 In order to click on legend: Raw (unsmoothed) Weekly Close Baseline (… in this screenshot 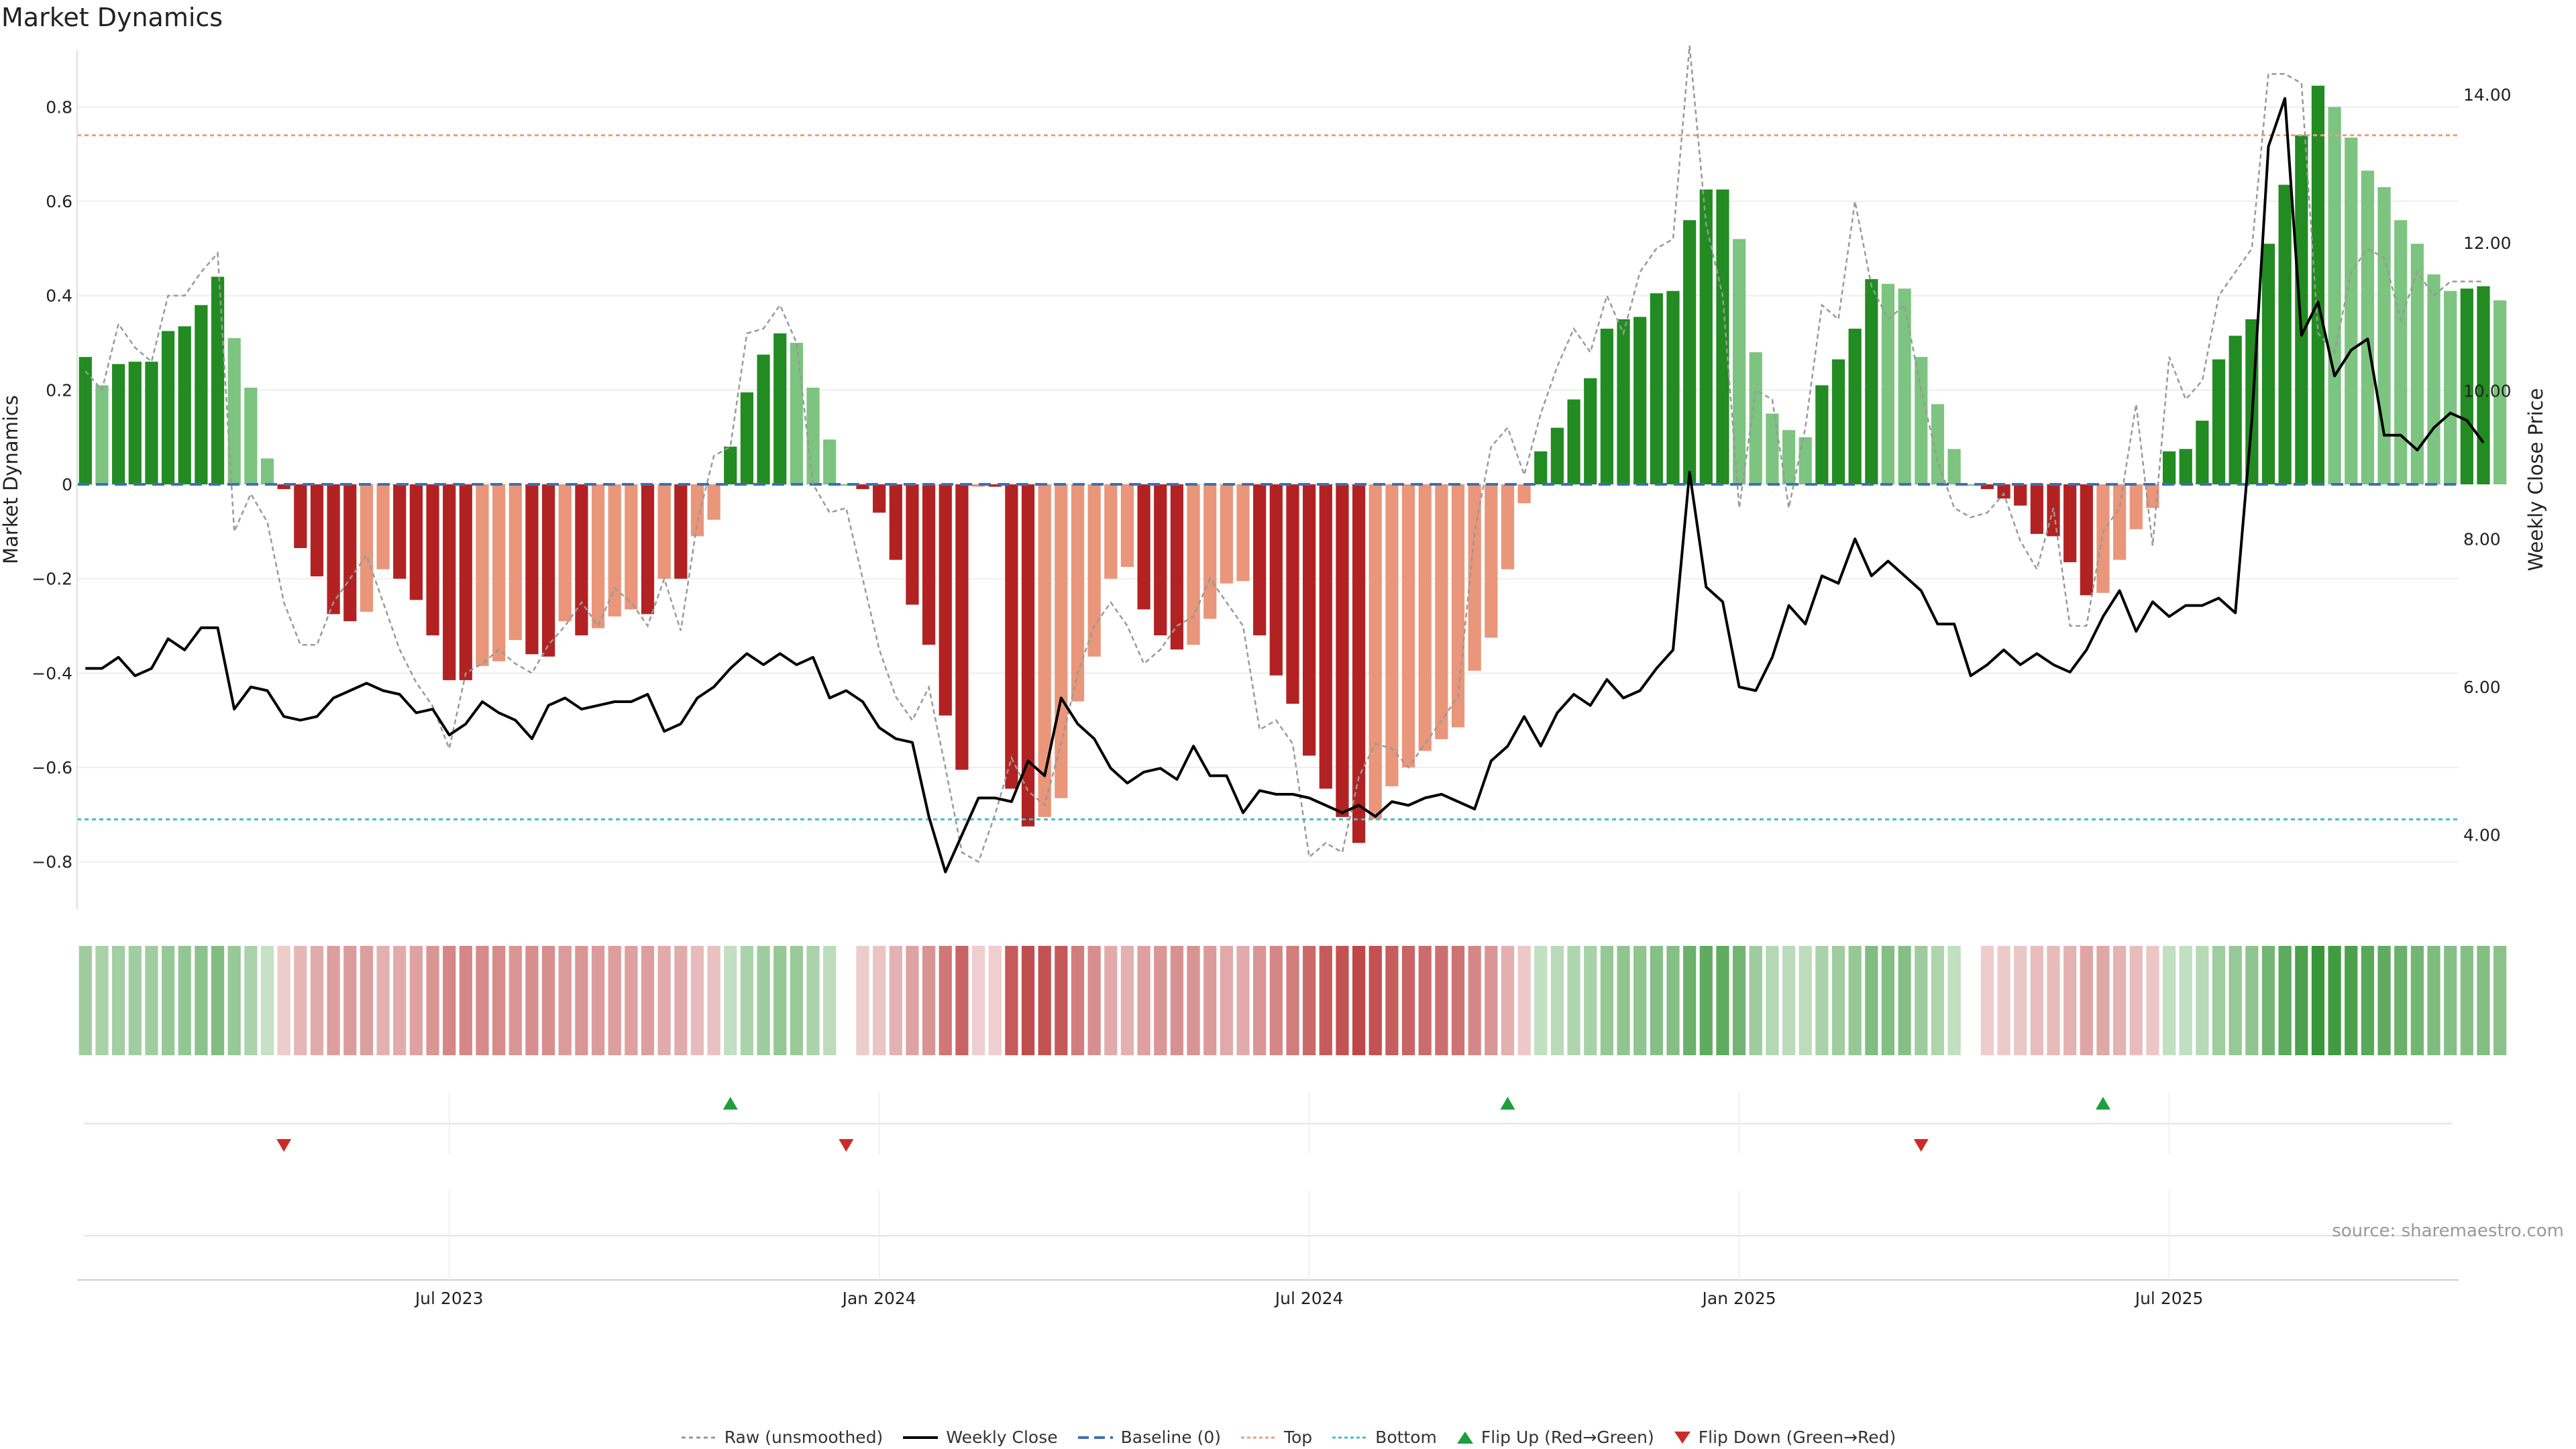, I will do `click(1288, 1437)`.